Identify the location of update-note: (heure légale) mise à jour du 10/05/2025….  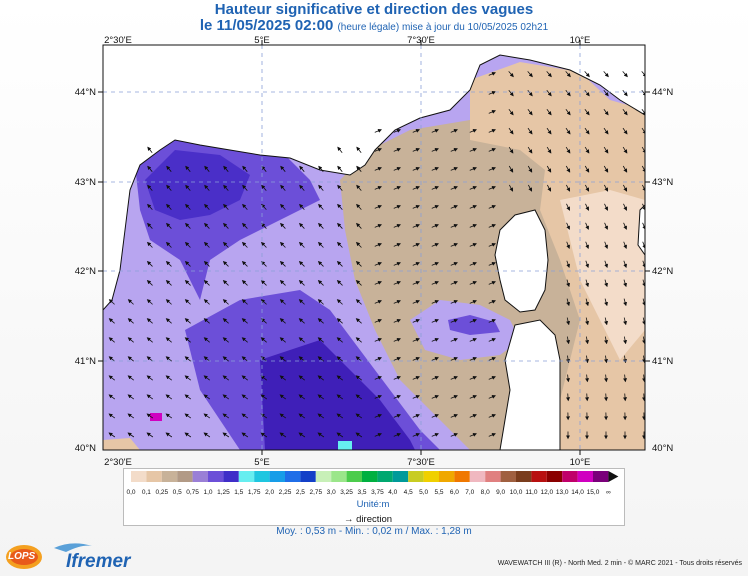
(443, 27).